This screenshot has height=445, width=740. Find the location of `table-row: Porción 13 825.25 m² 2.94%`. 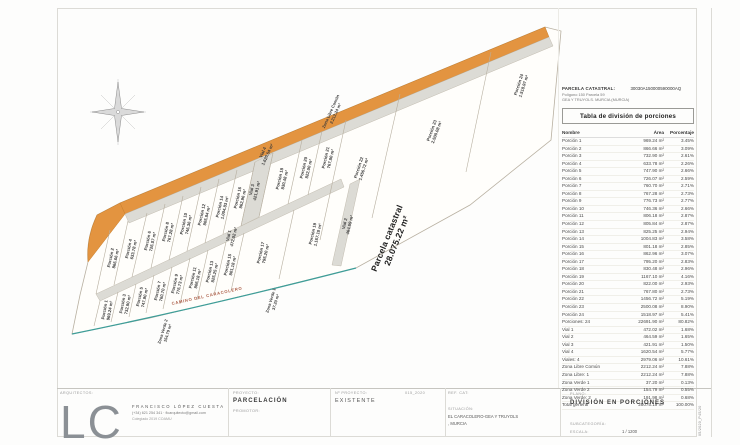

table-row: Porción 13 825.25 m² 2.94% is located at coordinates (628, 233).